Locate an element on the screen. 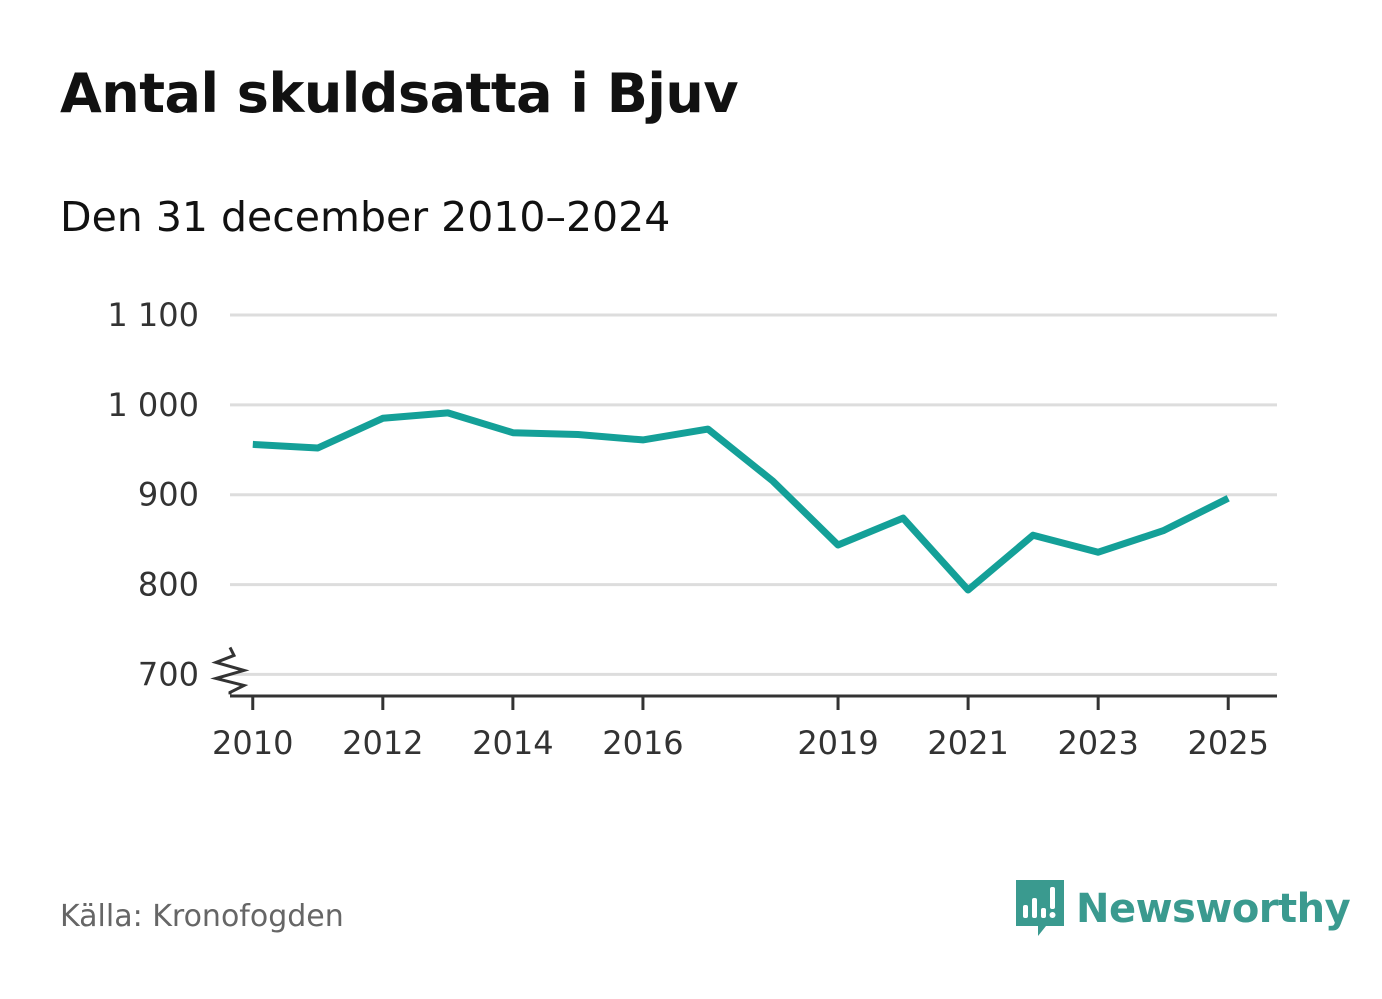  chart-subtitle: Den 31 december 2010–2024 is located at coordinates (365, 217).